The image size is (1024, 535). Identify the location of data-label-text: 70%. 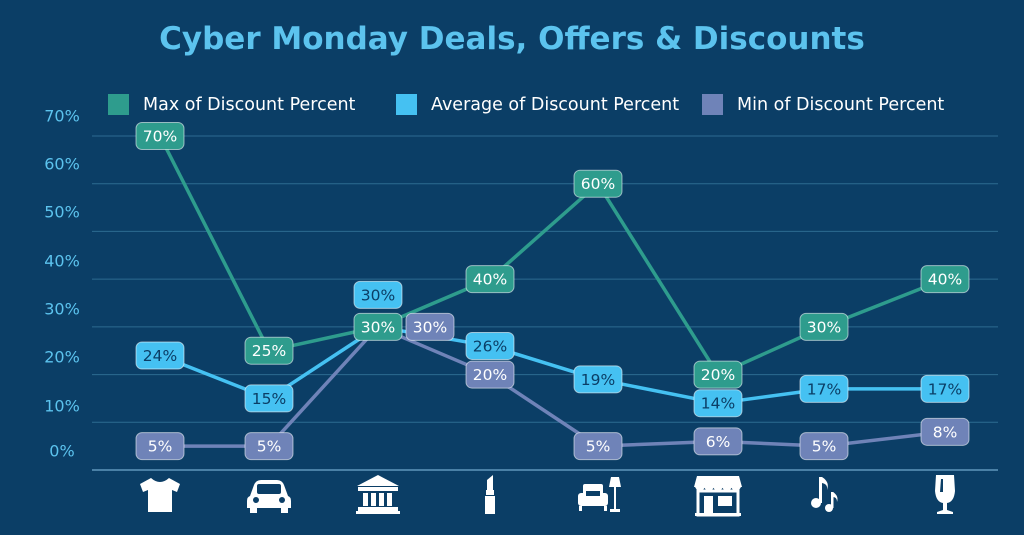
(160, 137).